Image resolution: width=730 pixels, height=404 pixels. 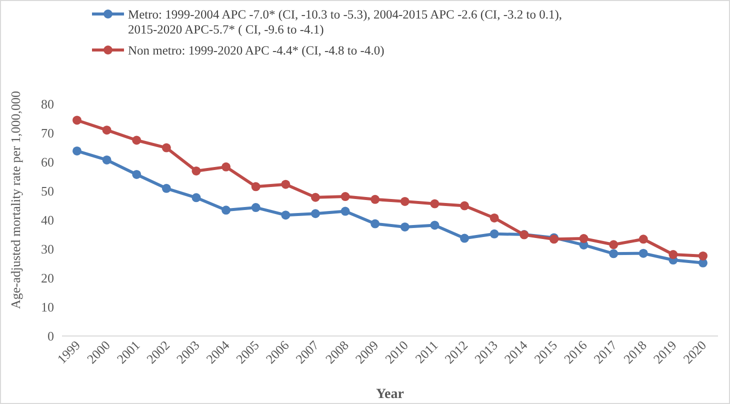 I want to click on x-tick-label: 1999, so click(x=69, y=352).